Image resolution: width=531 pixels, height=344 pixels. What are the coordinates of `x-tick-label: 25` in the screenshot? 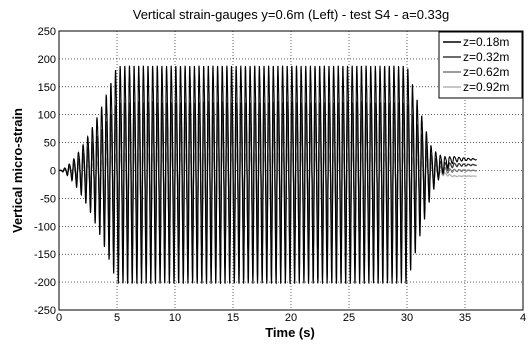 It's located at (349, 318).